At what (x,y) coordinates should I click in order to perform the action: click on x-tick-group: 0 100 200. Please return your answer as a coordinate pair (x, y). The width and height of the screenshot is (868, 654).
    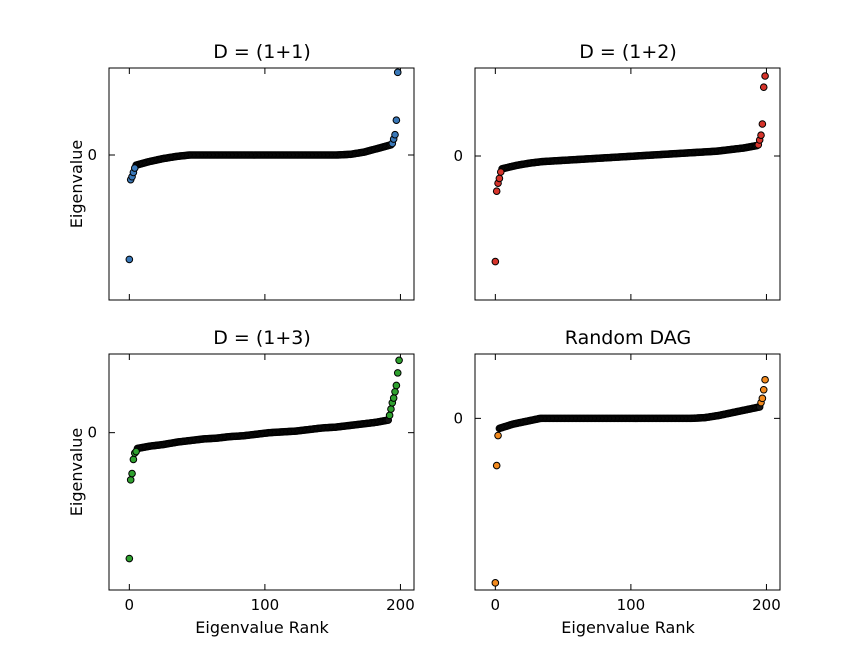
    Looking at the image, I should click on (270, 484).